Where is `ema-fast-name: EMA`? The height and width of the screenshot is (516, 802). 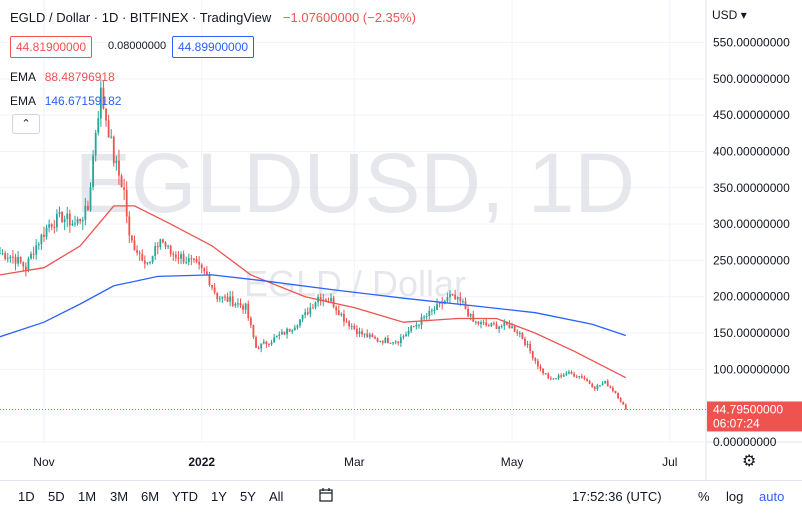 ema-fast-name: EMA is located at coordinates (23, 77).